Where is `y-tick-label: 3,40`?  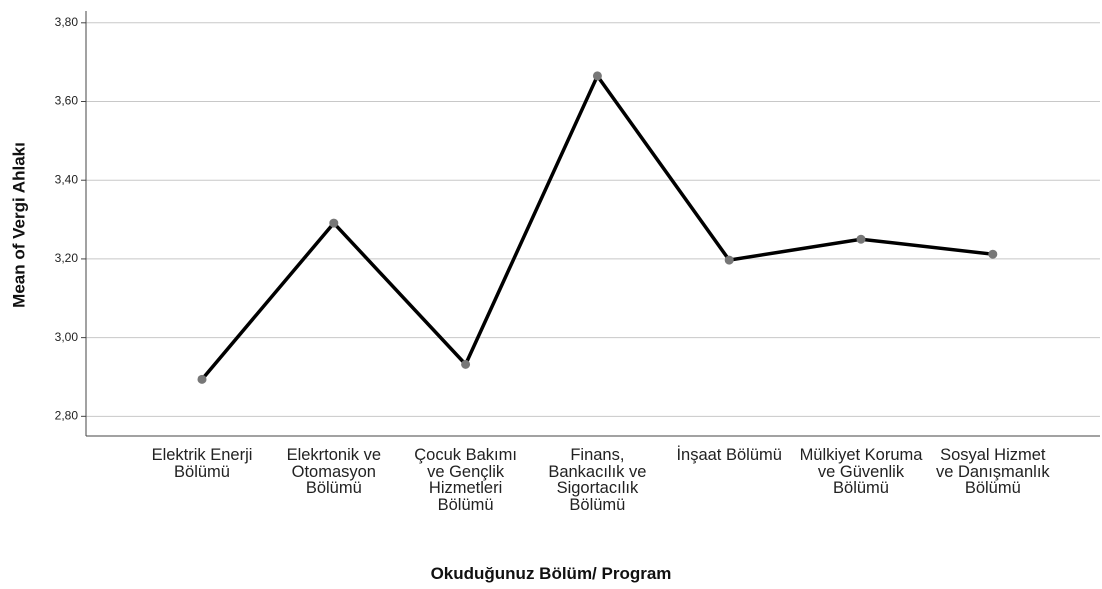 y-tick-label: 3,40 is located at coordinates (67, 179).